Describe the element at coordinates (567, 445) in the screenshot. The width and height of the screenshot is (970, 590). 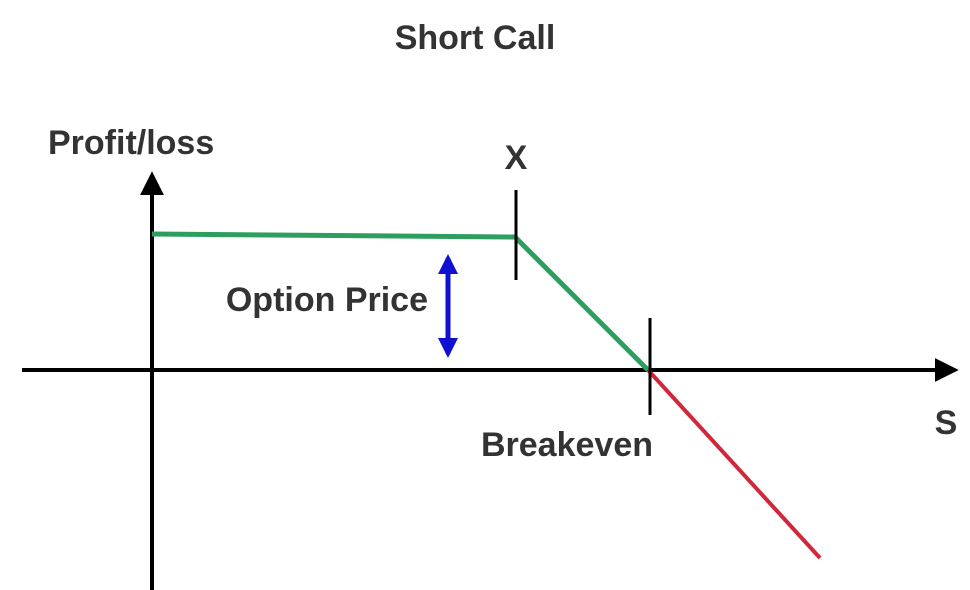
I see `breakeven-label: Breakeven` at that location.